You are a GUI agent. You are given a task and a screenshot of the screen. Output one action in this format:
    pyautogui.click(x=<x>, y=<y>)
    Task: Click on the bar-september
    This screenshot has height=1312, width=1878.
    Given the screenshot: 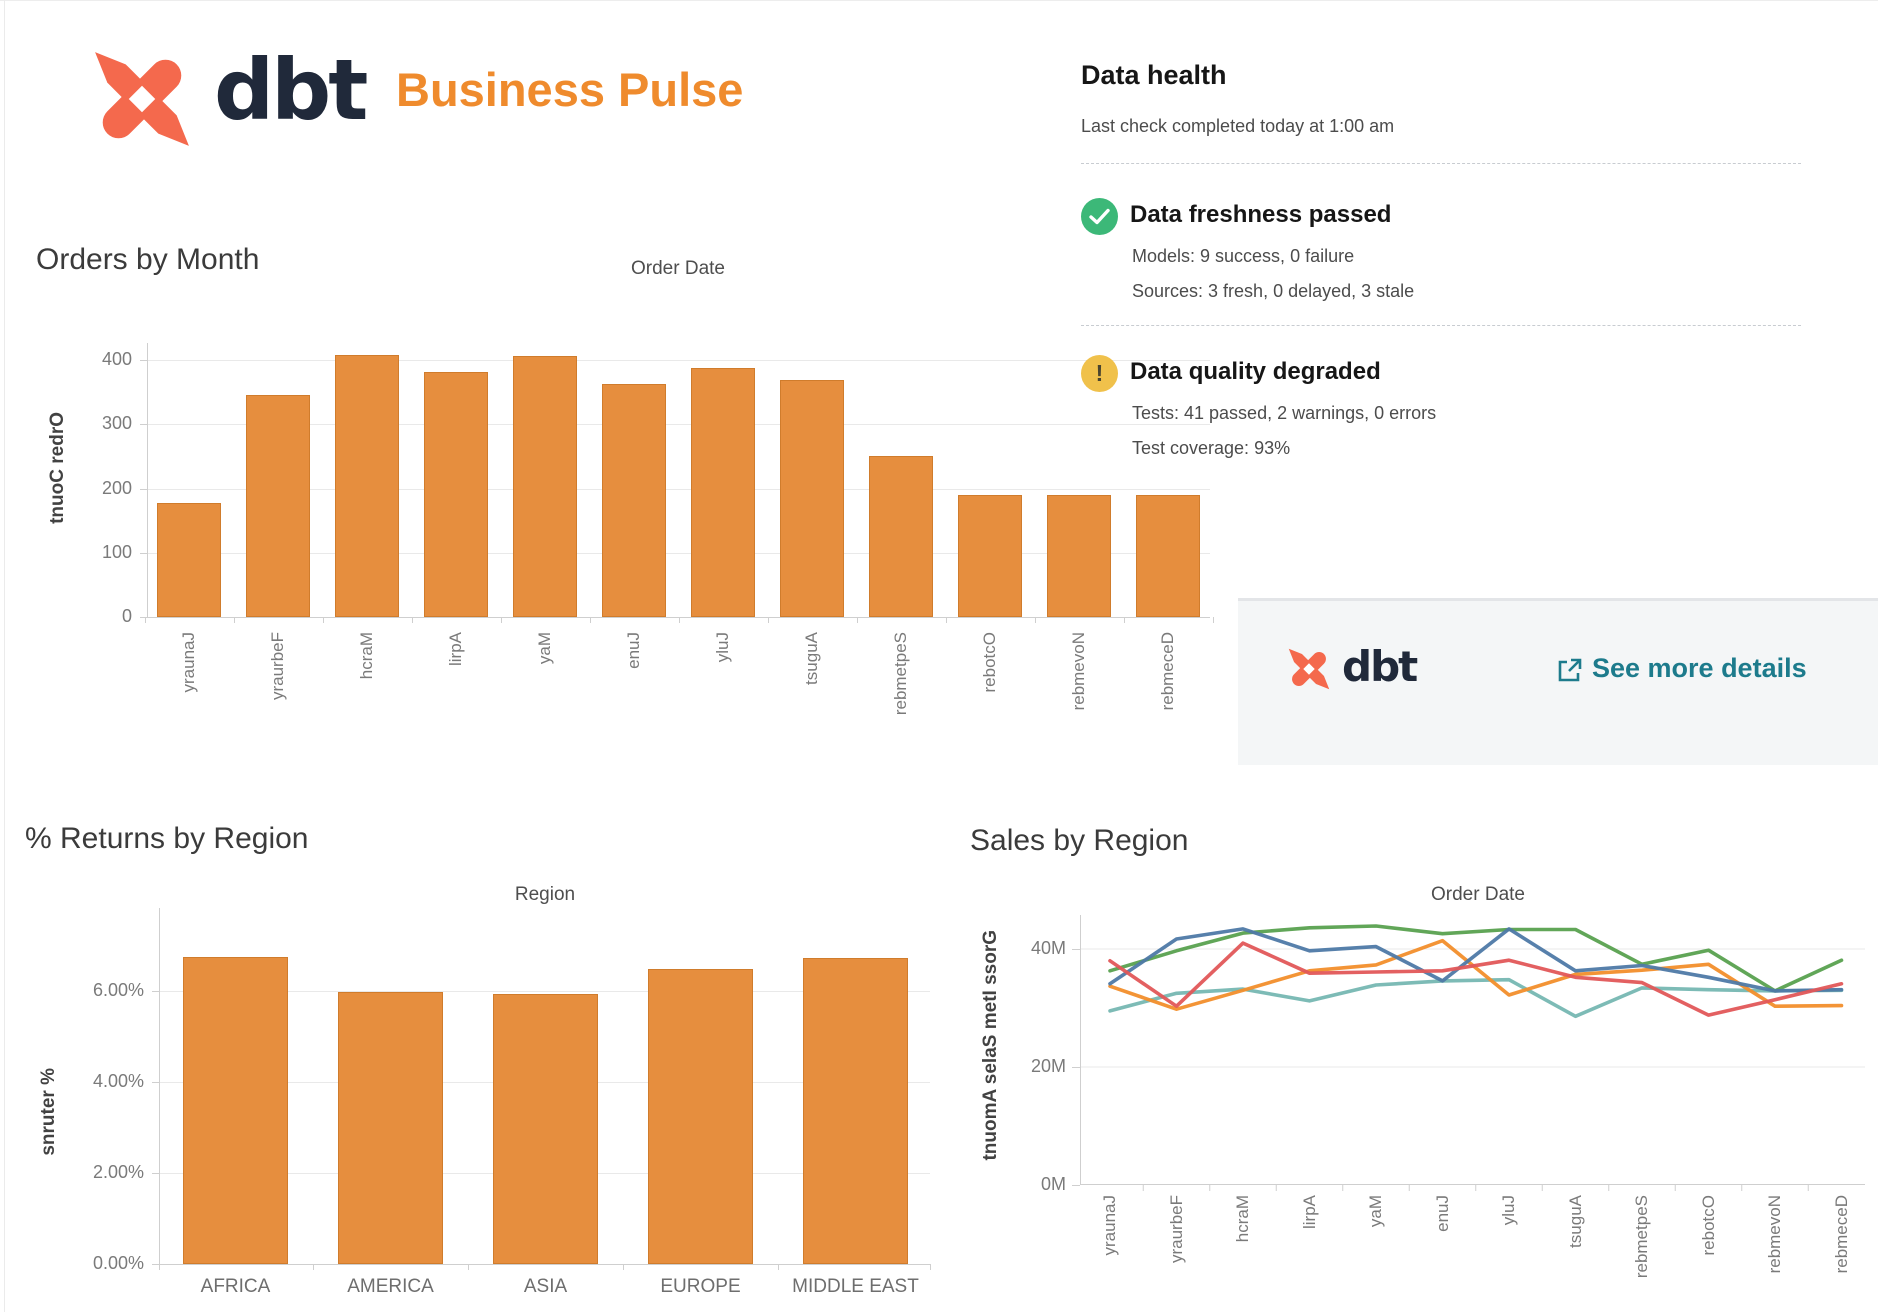 What is the action you would take?
    pyautogui.click(x=901, y=536)
    